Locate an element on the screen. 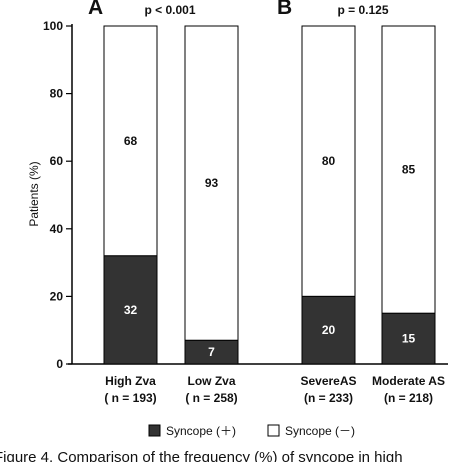 The width and height of the screenshot is (474, 462). y-ticks: 0 20 40 60 80 100 is located at coordinates (57, 195).